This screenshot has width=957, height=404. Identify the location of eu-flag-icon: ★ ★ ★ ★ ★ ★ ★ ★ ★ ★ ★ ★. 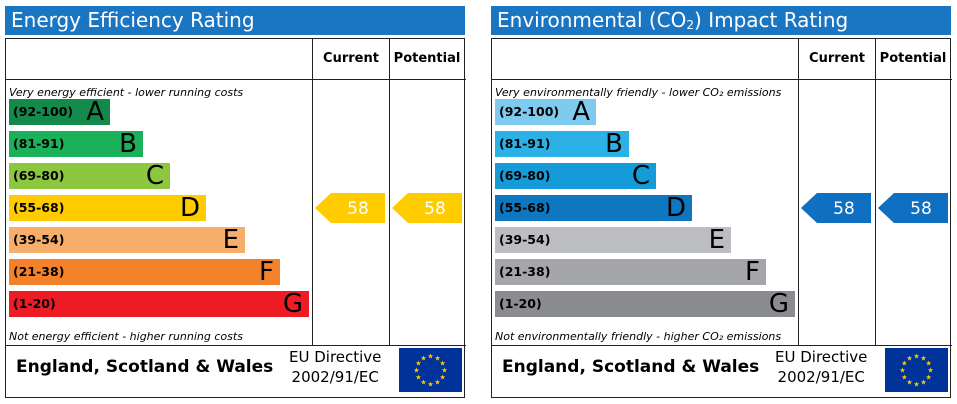
(430, 370).